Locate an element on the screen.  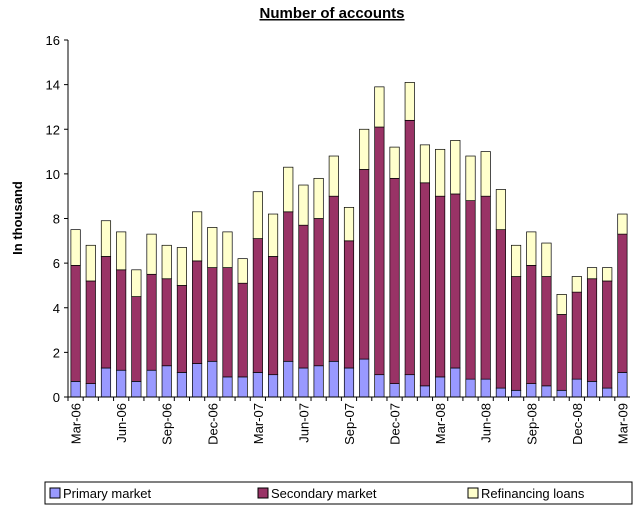
x-tick-label: Mar-08 is located at coordinates (440, 423).